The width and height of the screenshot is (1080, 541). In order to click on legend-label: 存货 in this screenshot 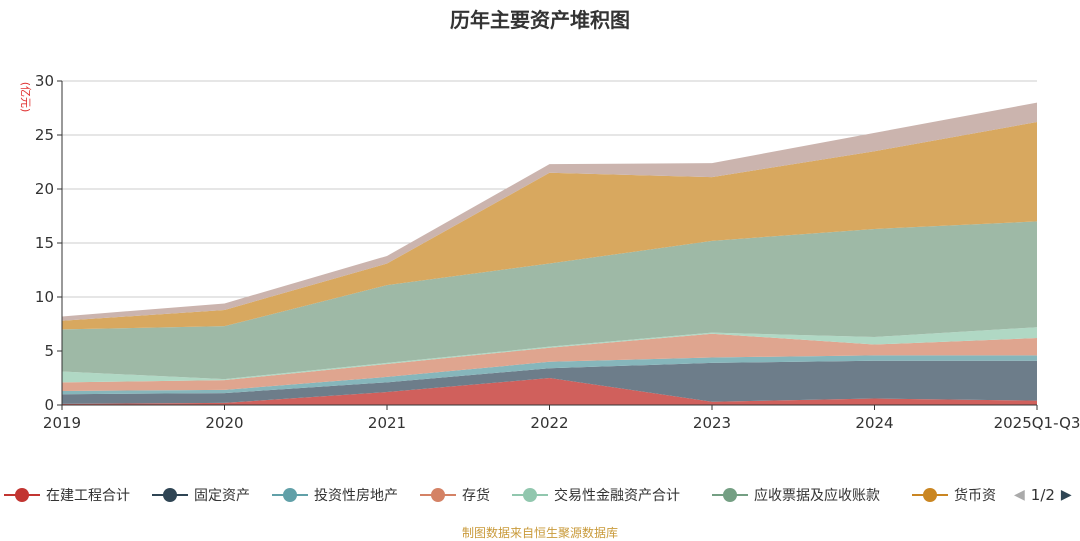, I will do `click(476, 496)`.